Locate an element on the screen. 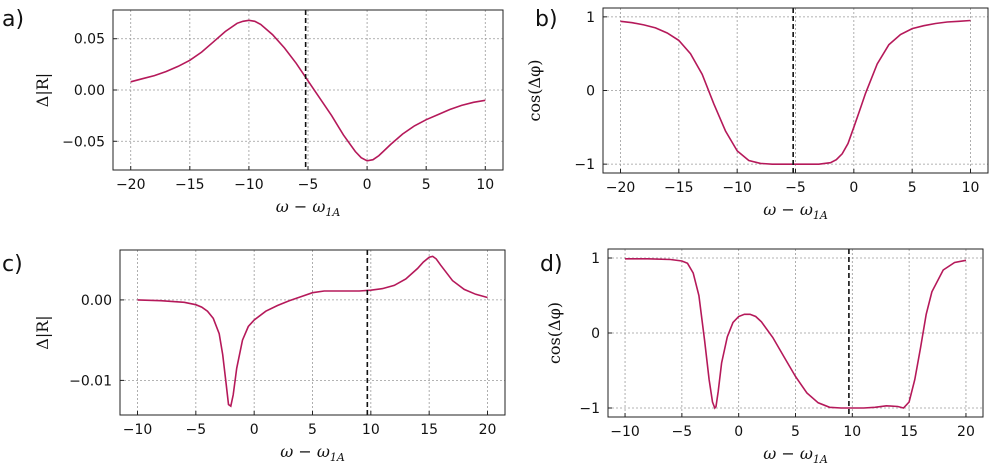 The image size is (997, 465). y-tick-label: 0.05 is located at coordinates (89, 40).